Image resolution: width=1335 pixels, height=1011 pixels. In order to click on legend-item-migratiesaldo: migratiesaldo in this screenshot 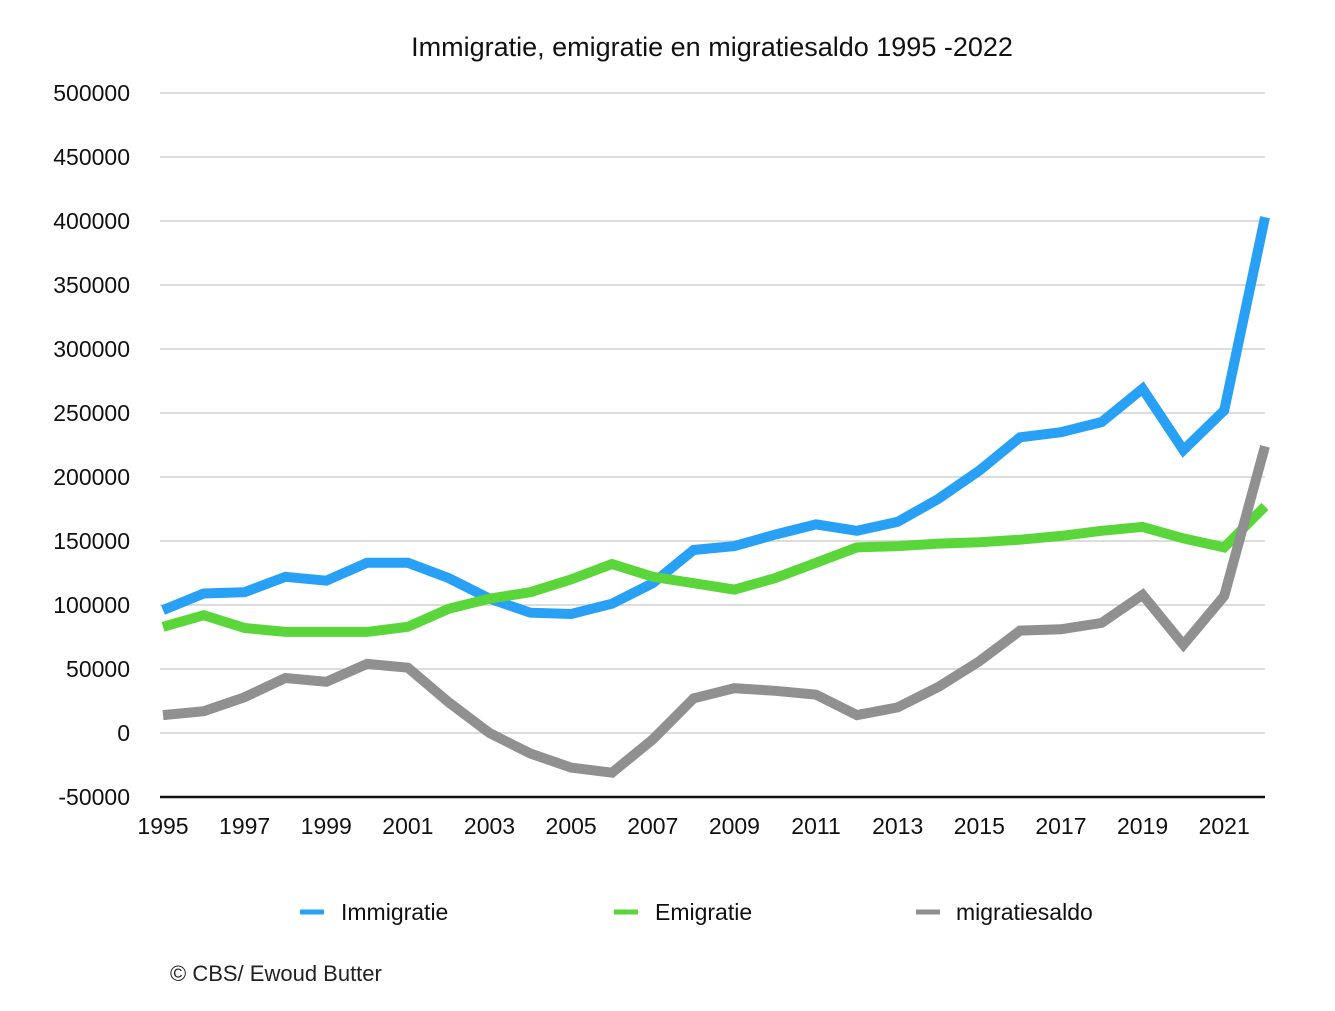, I will do `click(1004, 912)`.